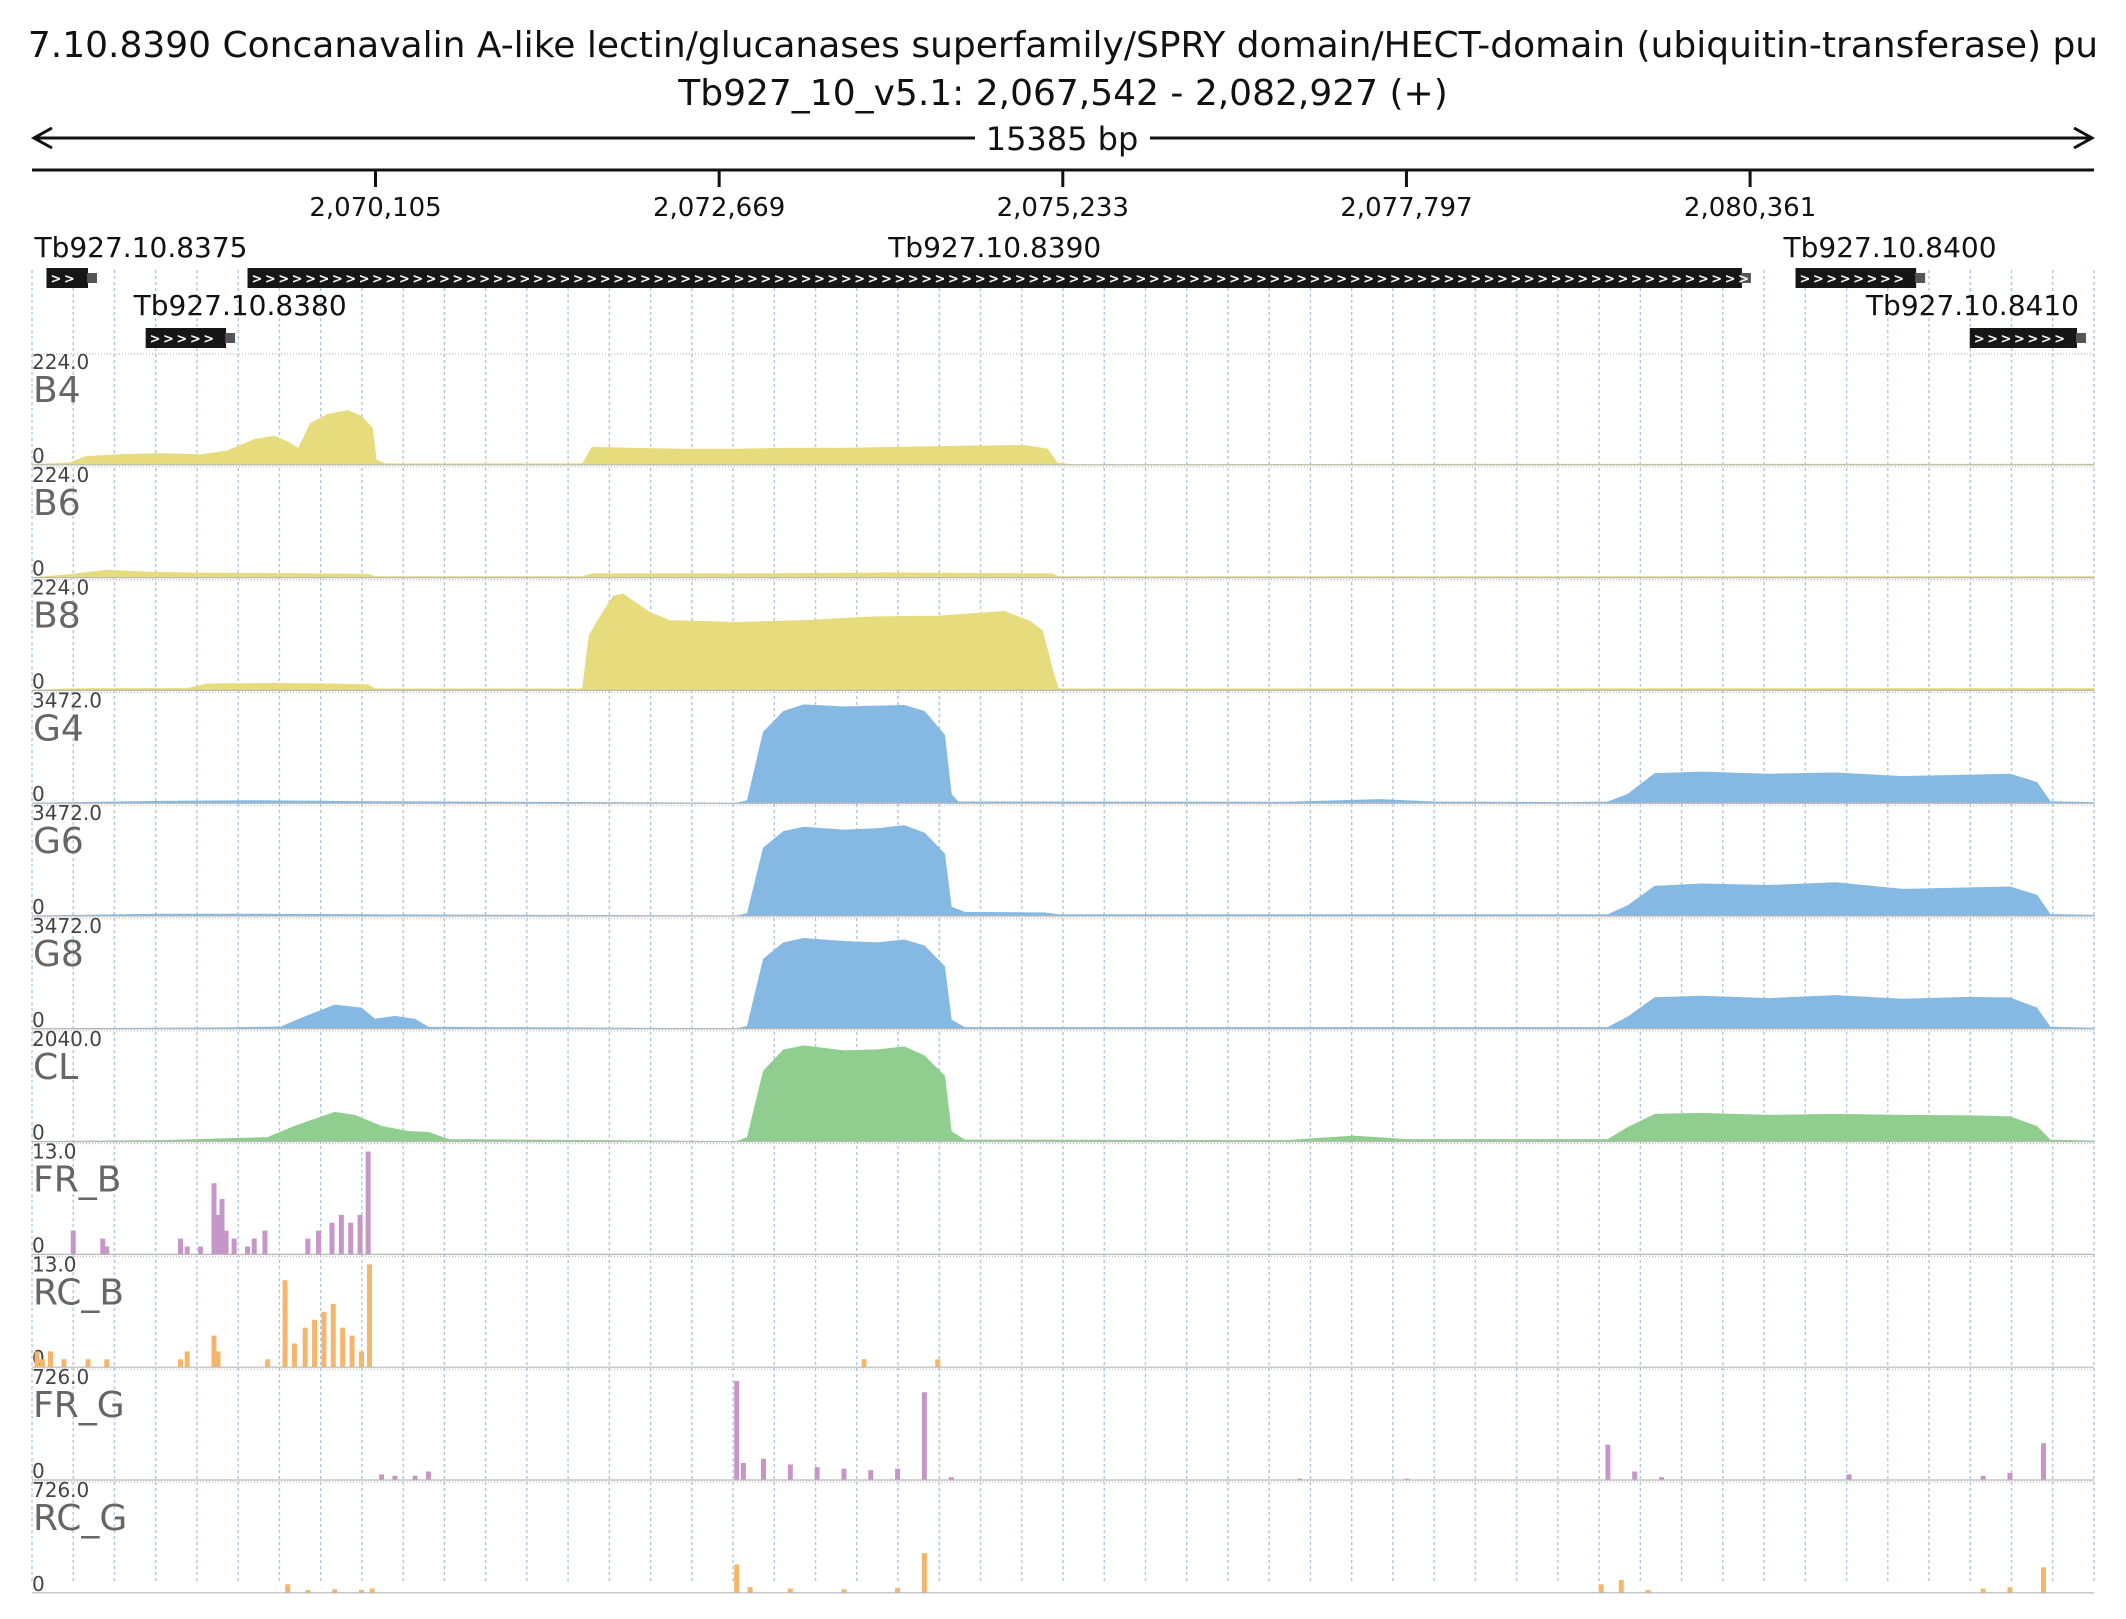 This screenshot has width=2126, height=1619. I want to click on track-name: RC_B, so click(78, 1292).